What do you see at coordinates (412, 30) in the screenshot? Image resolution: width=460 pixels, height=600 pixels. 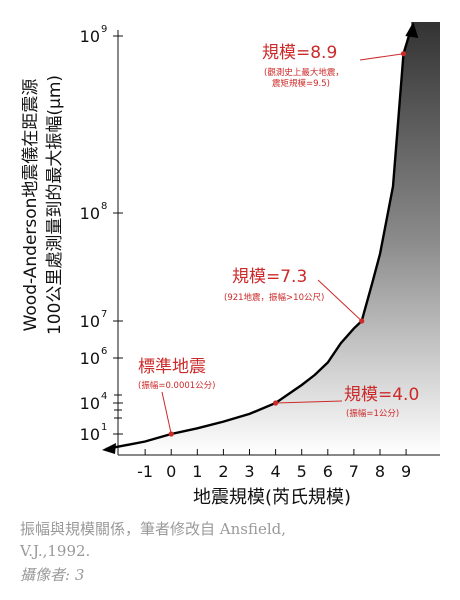 I see `top-arrow-head` at bounding box center [412, 30].